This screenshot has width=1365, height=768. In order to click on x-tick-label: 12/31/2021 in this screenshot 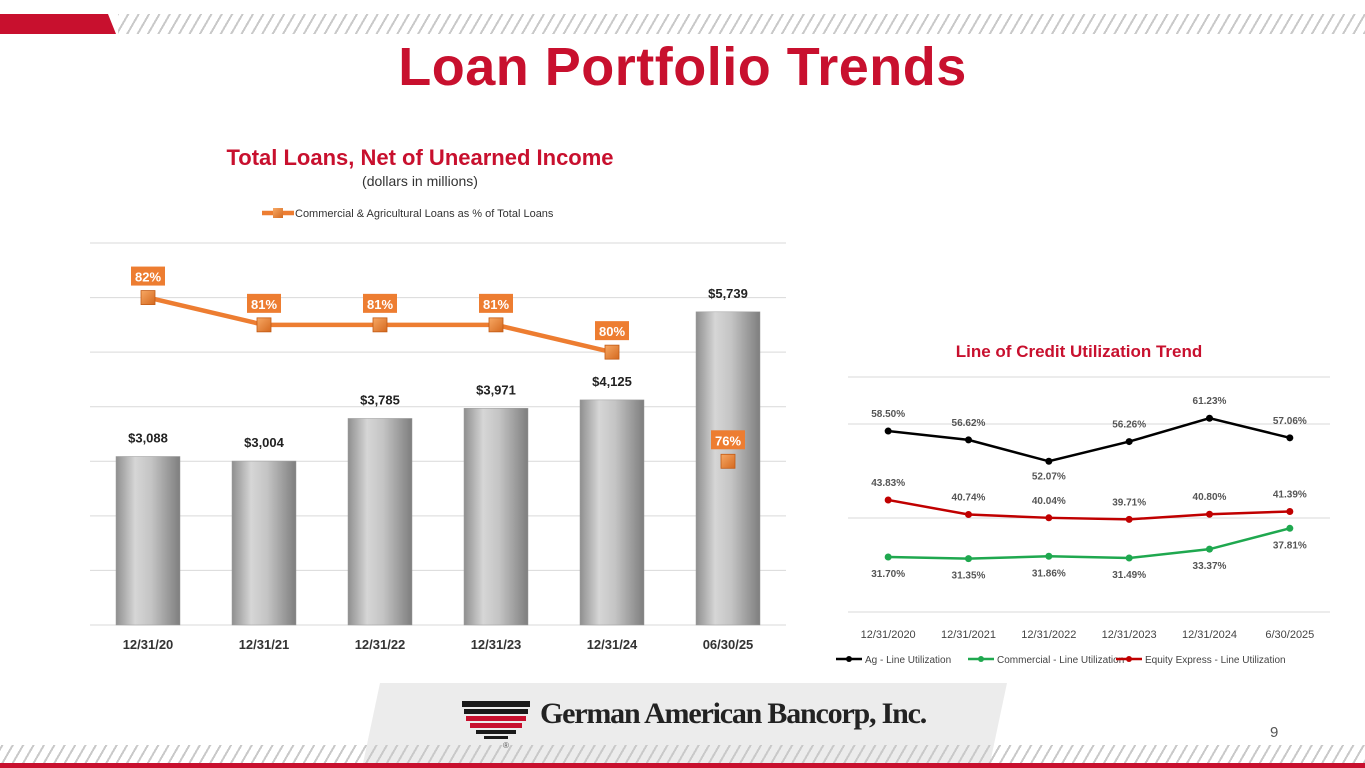, I will do `click(968, 635)`.